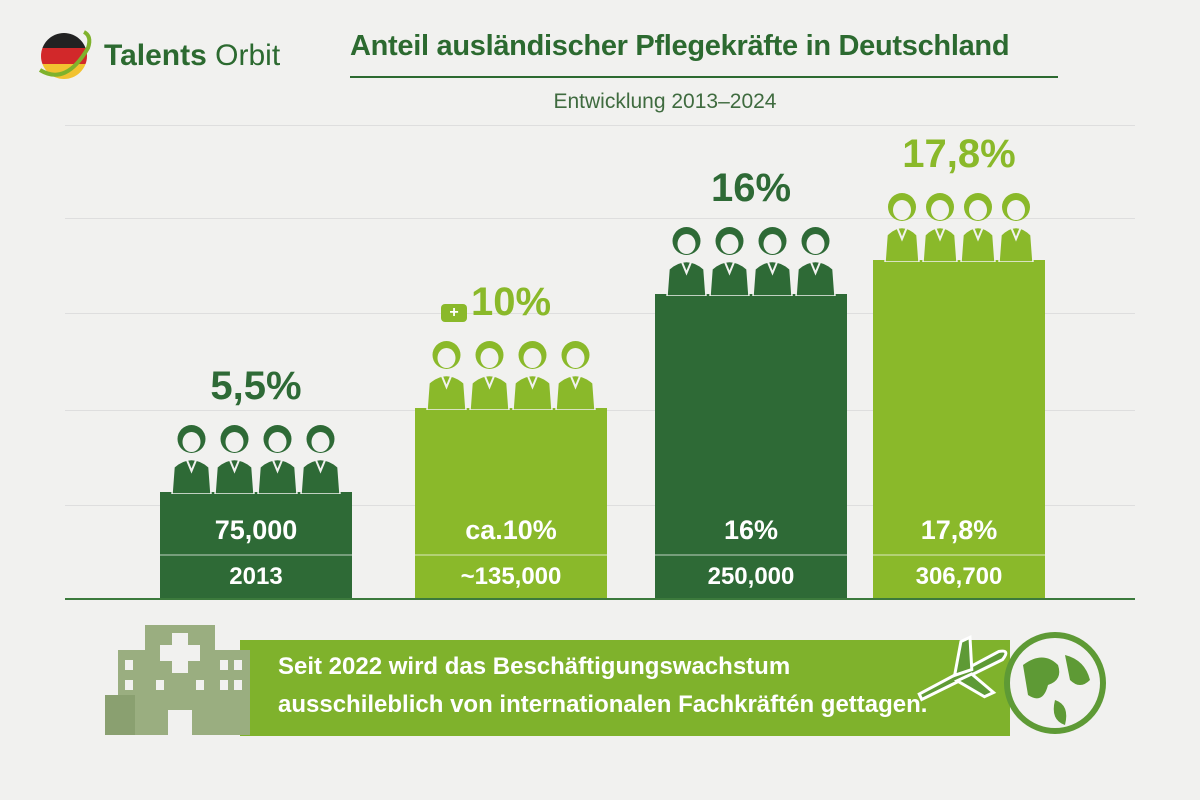 The image size is (1200, 800). What do you see at coordinates (962, 668) in the screenshot?
I see `airplane-icon` at bounding box center [962, 668].